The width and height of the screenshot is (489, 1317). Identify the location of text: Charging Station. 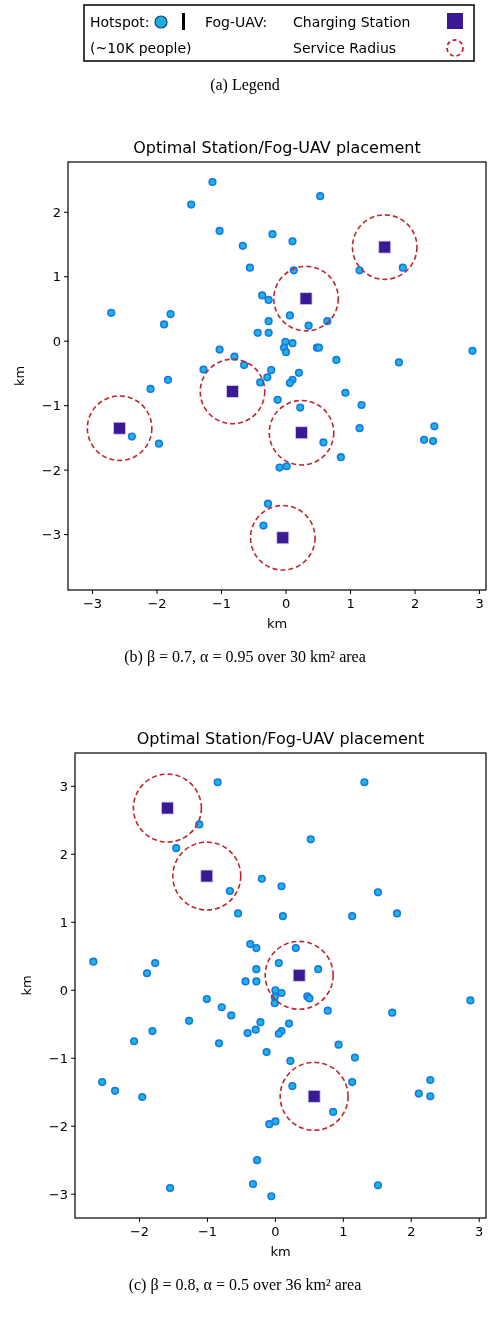
(352, 22).